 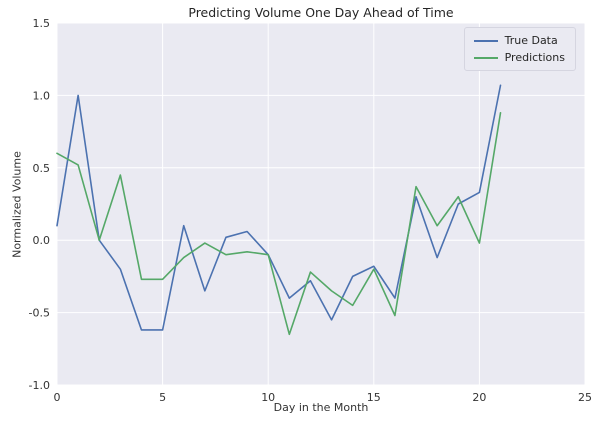 What do you see at coordinates (485, 57) in the screenshot?
I see `predictions-line-swatch` at bounding box center [485, 57].